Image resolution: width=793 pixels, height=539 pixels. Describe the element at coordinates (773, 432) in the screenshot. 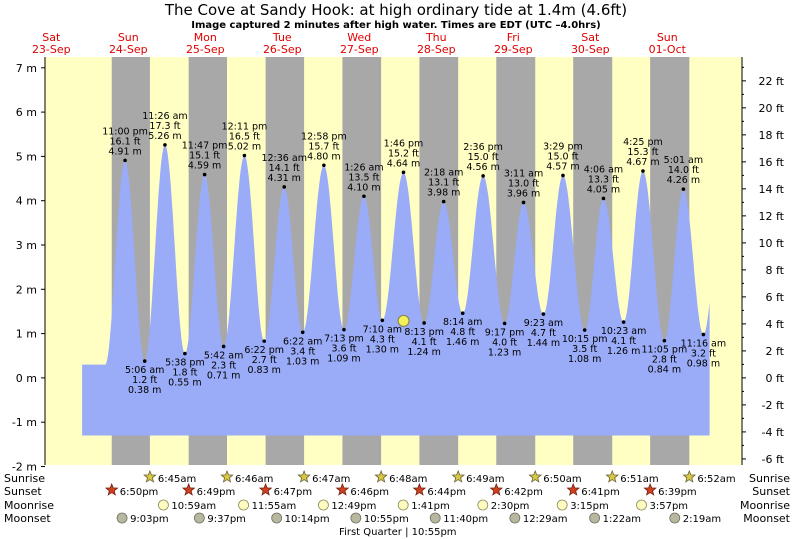

I see `right-tick-label: -4 ft` at that location.